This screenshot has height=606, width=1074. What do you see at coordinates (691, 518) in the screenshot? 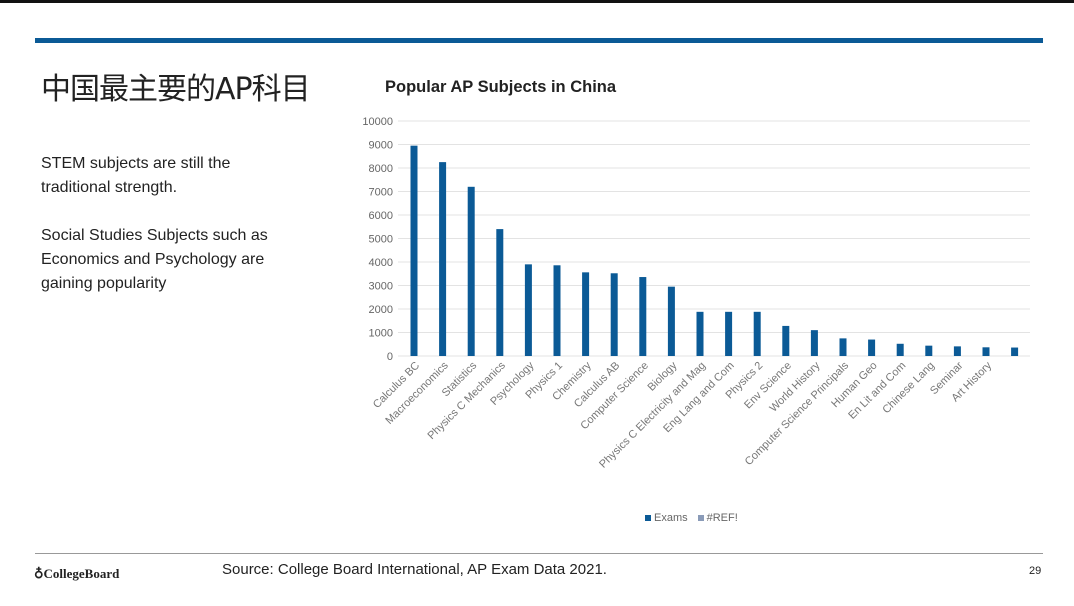
I see `chart-legend: Exams #REF!` at bounding box center [691, 518].